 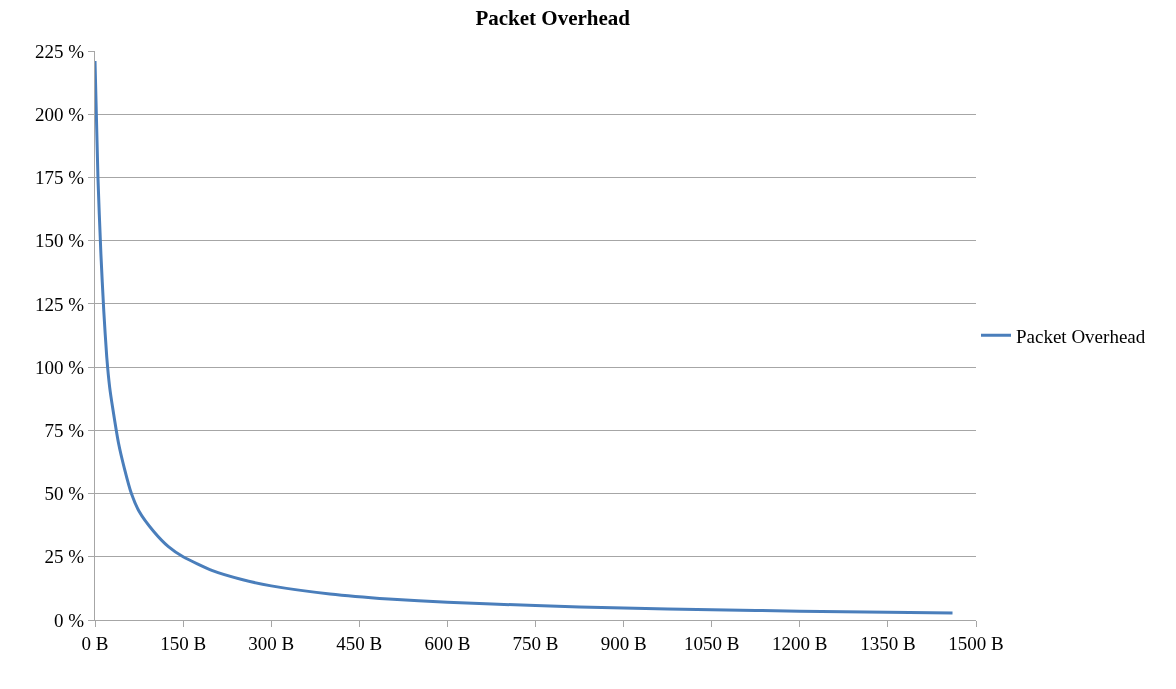 I want to click on x-tick-label: 900 B, so click(x=623, y=643).